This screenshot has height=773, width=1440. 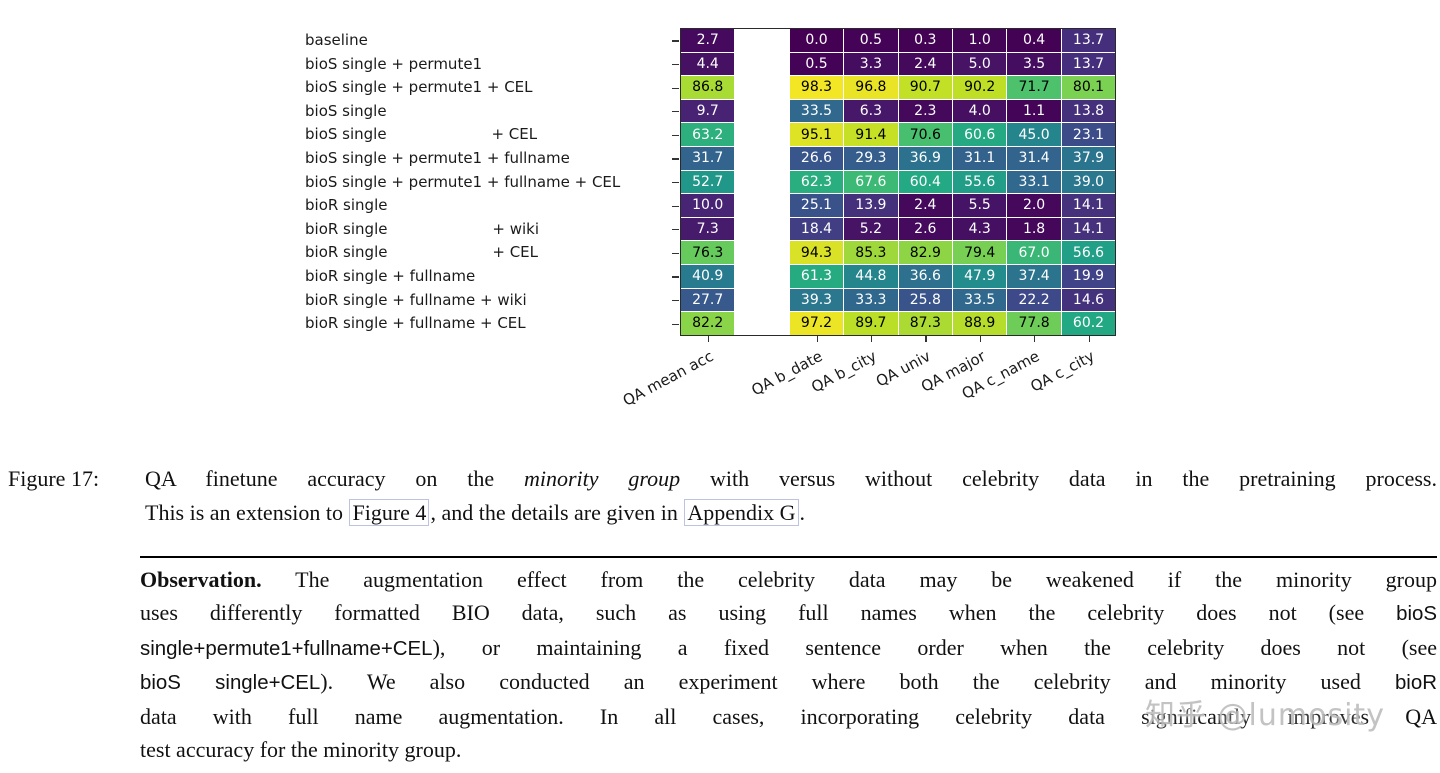 I want to click on heatmap-cell: 90.2, so click(x=980, y=87).